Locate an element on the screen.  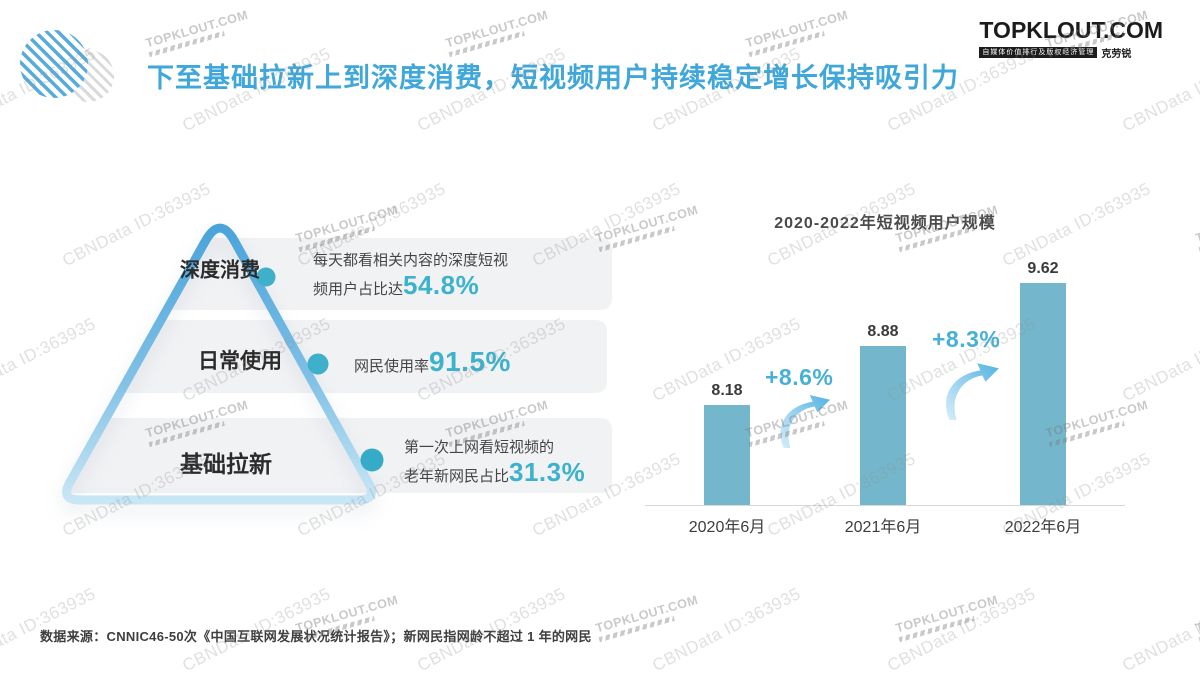
bar-column-2020: 8.18 is located at coordinates (727, 443).